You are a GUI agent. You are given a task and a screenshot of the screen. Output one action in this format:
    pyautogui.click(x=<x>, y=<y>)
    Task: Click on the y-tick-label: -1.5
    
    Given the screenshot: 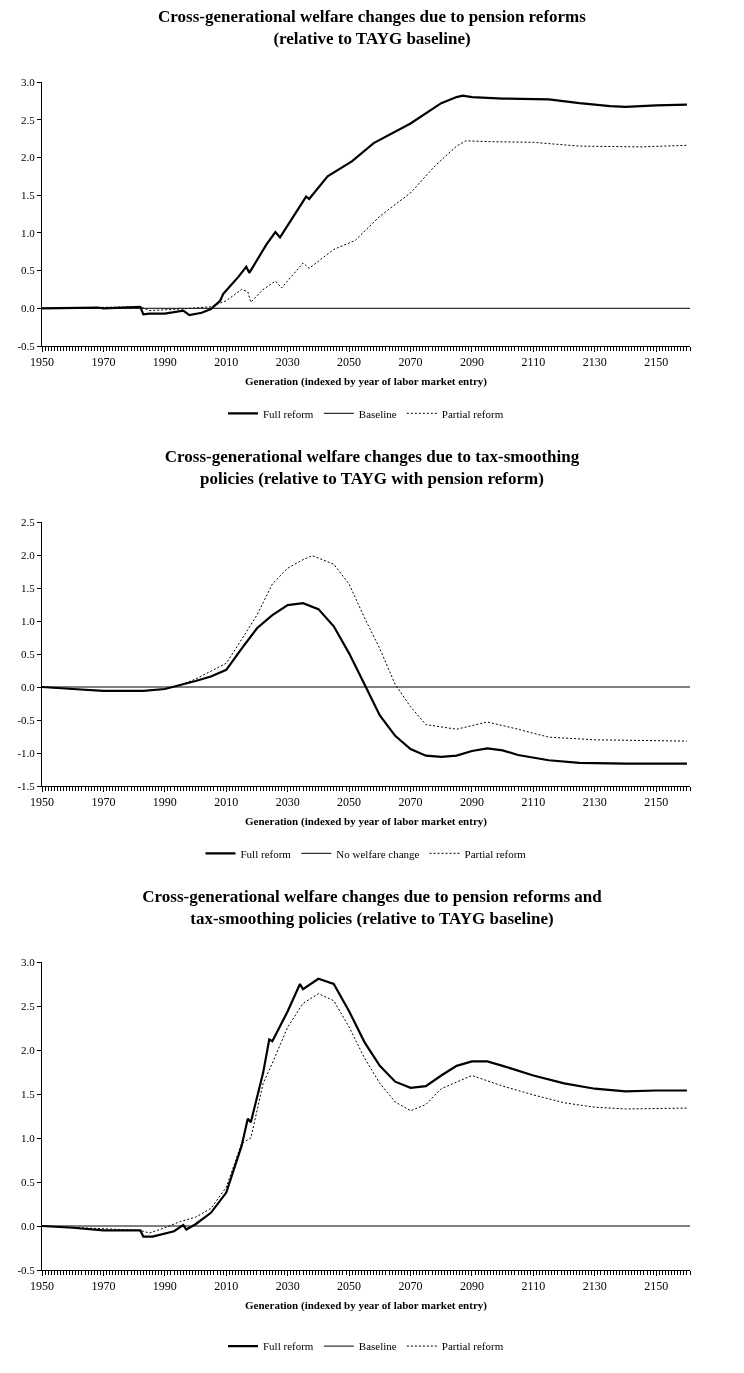 What is the action you would take?
    pyautogui.click(x=26, y=785)
    